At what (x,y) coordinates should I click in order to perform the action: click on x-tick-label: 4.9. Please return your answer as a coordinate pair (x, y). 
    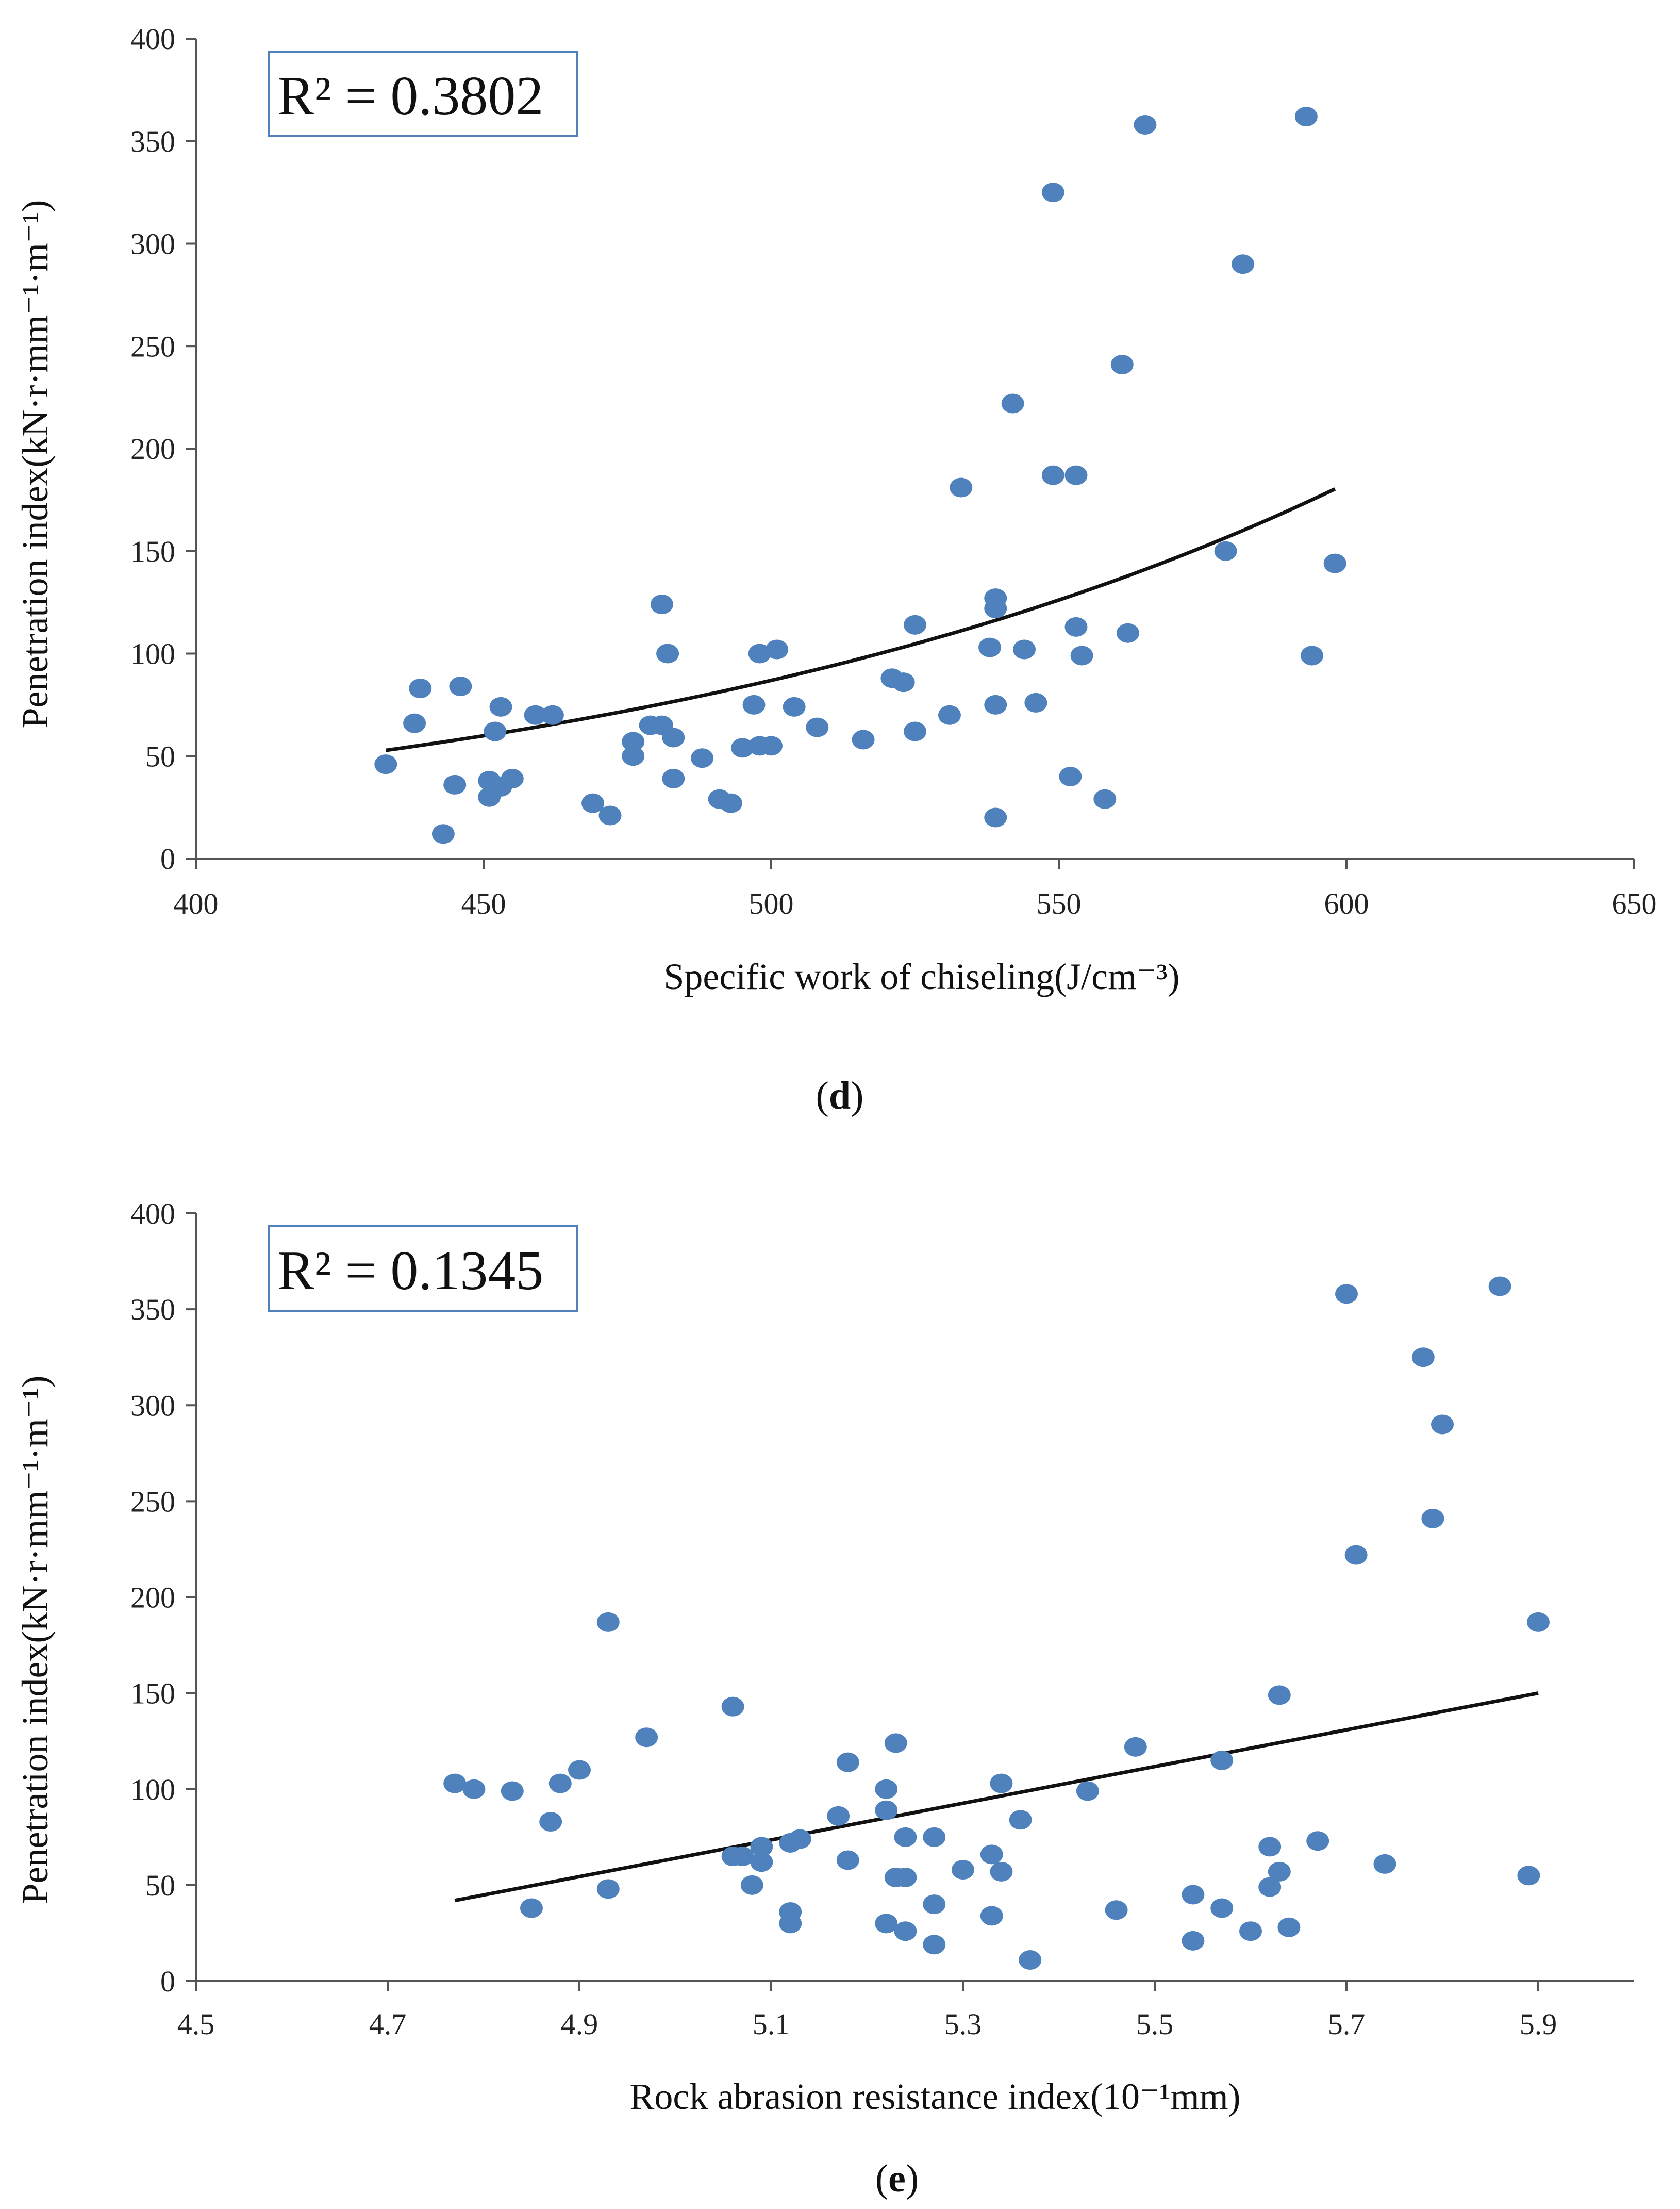
    Looking at the image, I should click on (579, 2024).